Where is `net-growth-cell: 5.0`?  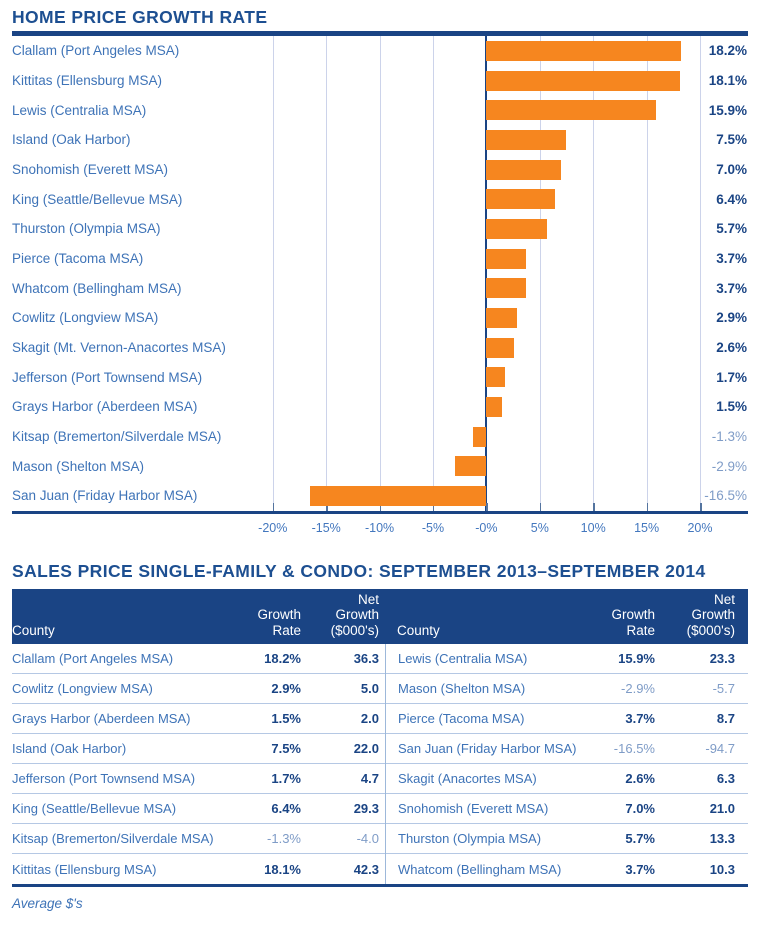
net-growth-cell: 5.0 is located at coordinates (369, 688).